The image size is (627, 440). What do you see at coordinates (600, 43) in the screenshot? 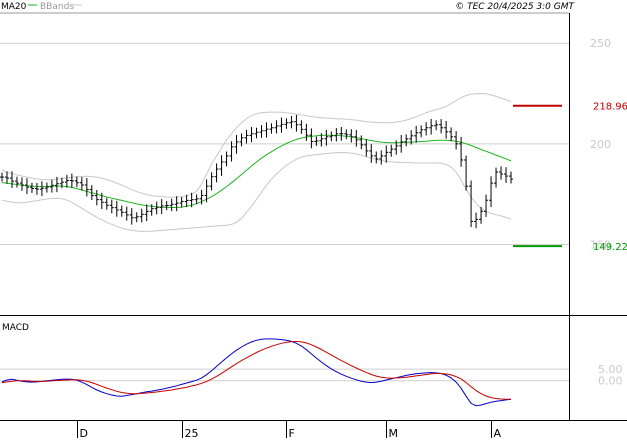
I see `price-y-tick-label: 250` at bounding box center [600, 43].